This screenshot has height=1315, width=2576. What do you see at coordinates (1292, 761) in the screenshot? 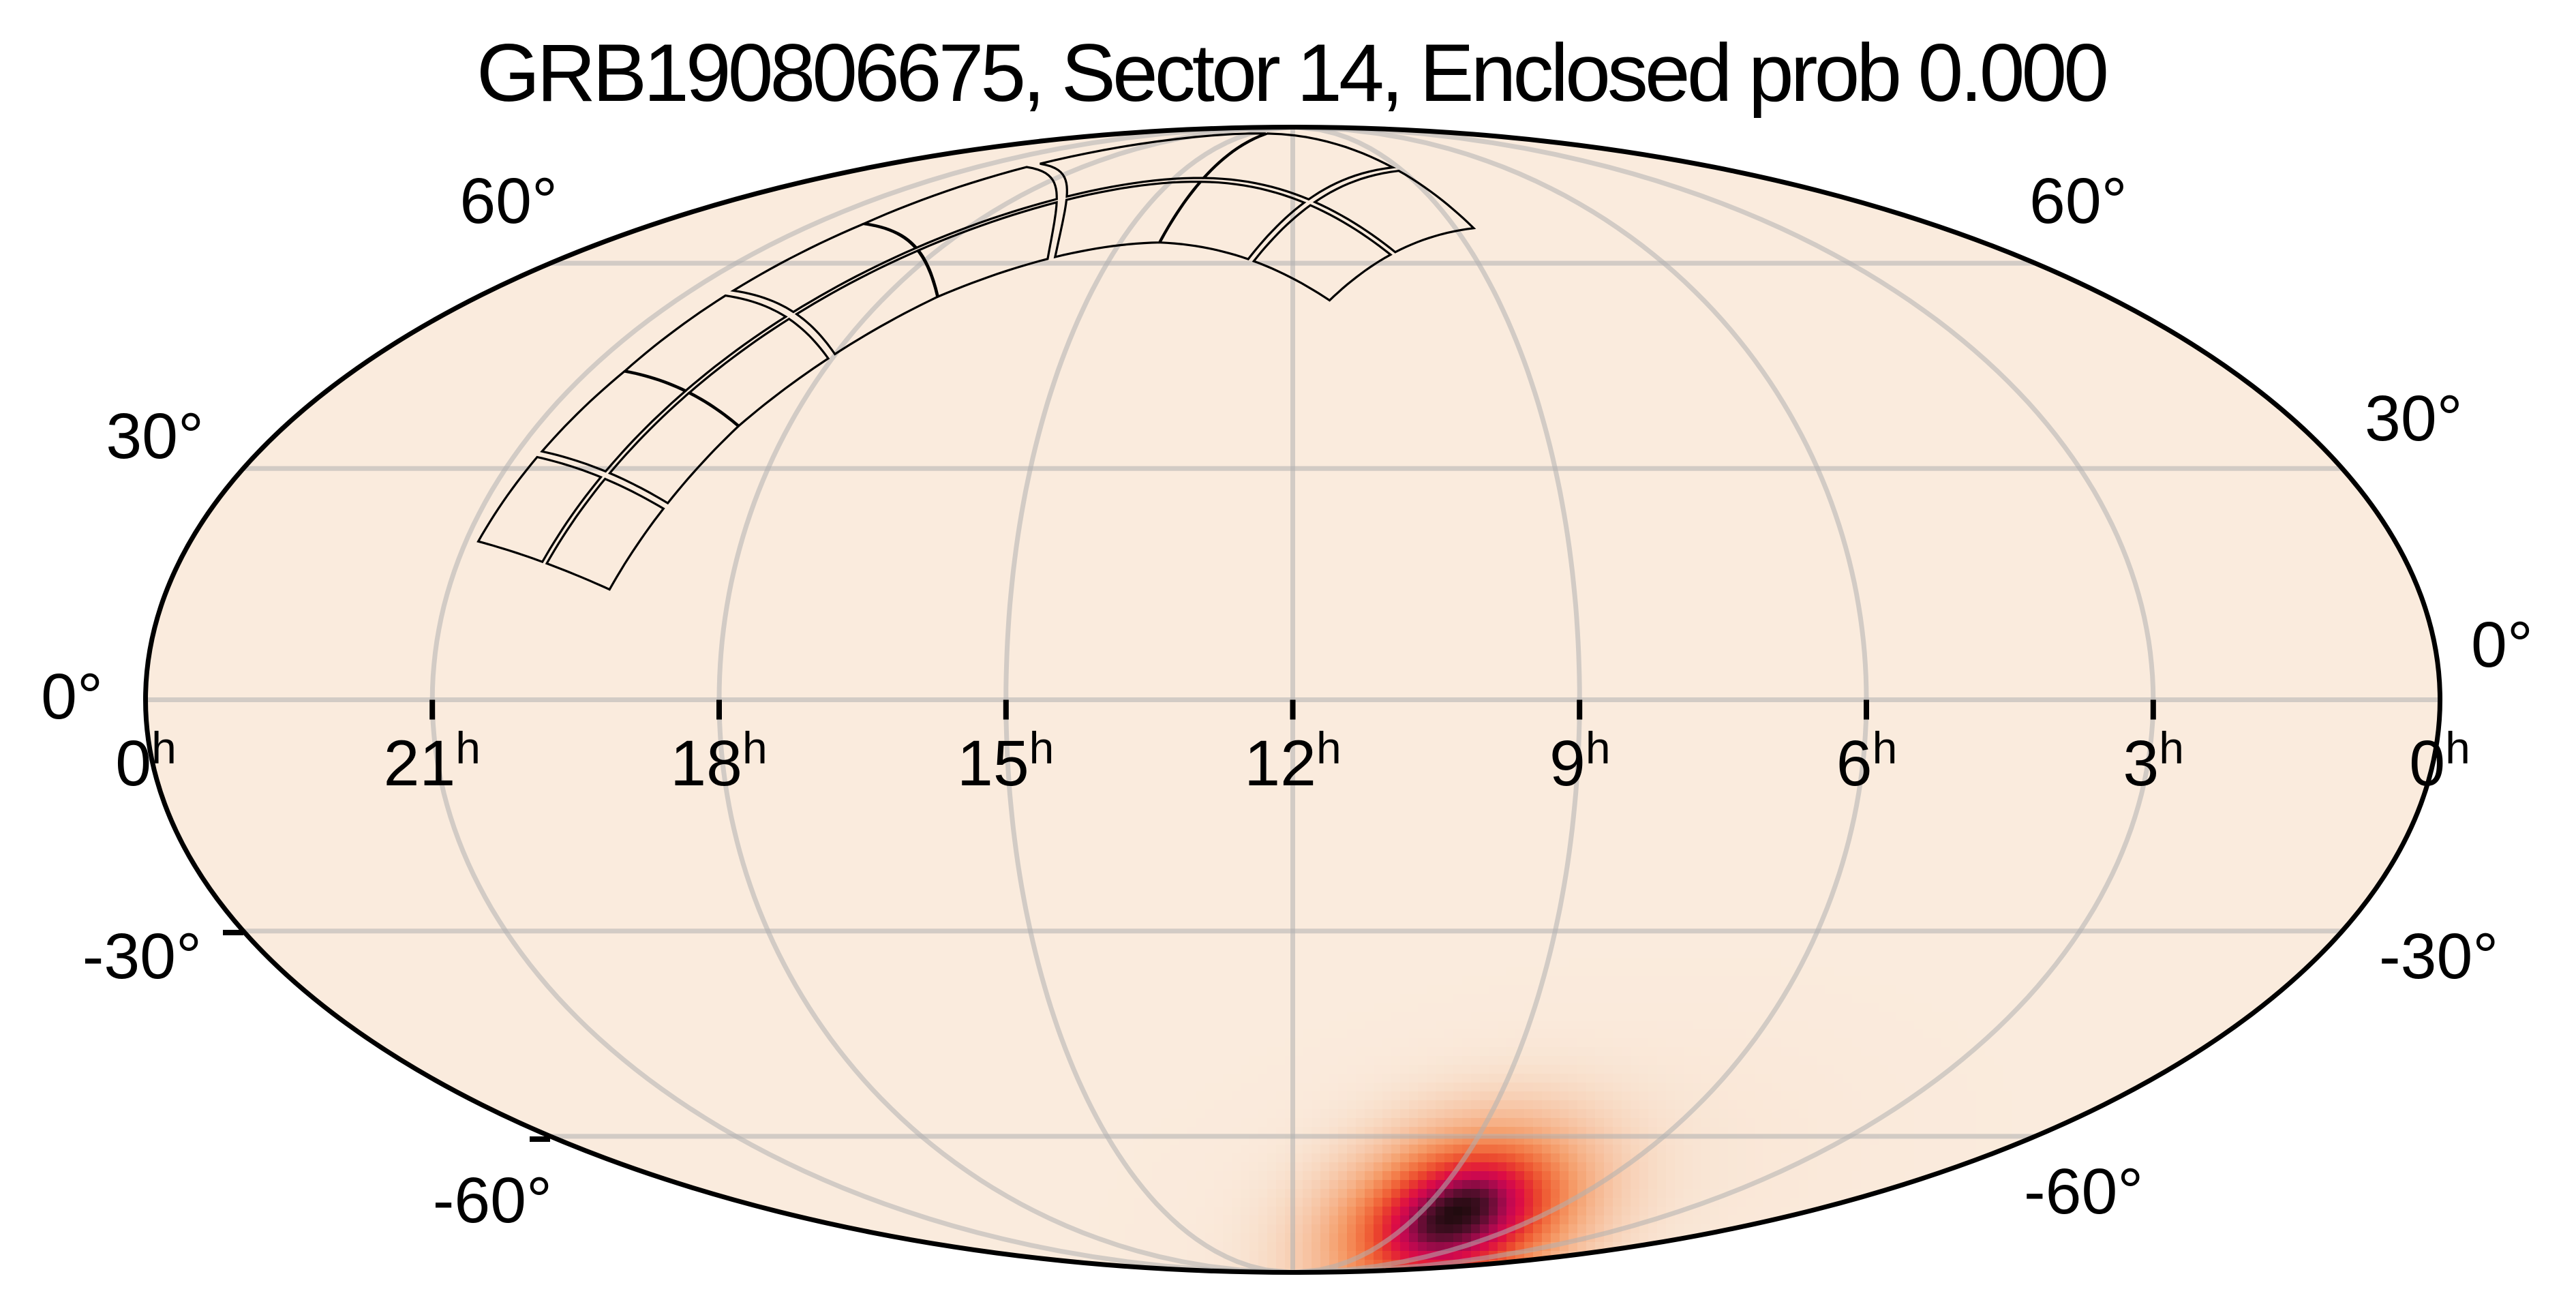
I see `svg-text: 12h` at bounding box center [1292, 761].